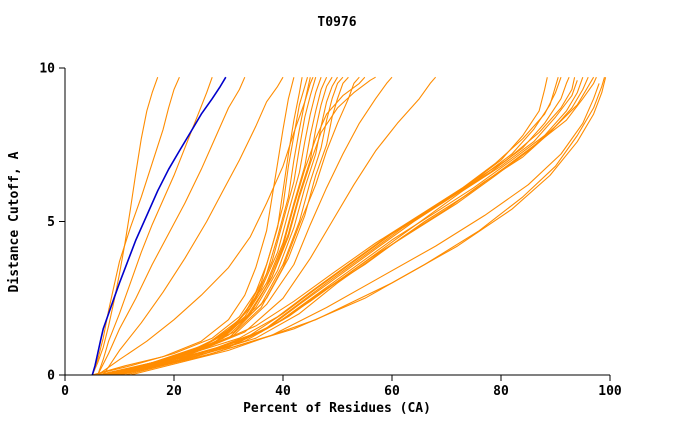 Image resolution: width=680 pixels, height=444 pixels. What do you see at coordinates (337, 408) in the screenshot?
I see `x-axis-label: Percent of Residues (CA)` at bounding box center [337, 408].